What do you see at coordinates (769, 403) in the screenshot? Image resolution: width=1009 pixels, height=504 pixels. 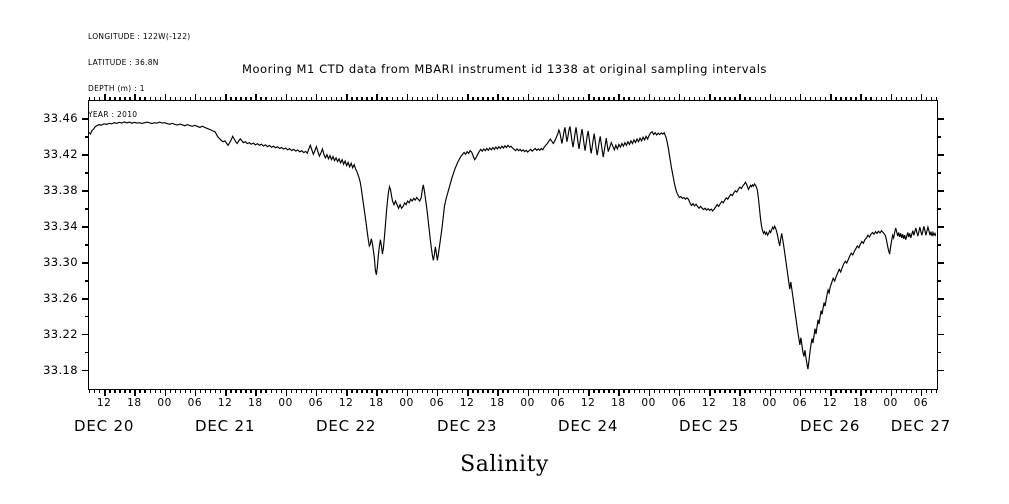 I see `x-hour-label: 00` at bounding box center [769, 403].